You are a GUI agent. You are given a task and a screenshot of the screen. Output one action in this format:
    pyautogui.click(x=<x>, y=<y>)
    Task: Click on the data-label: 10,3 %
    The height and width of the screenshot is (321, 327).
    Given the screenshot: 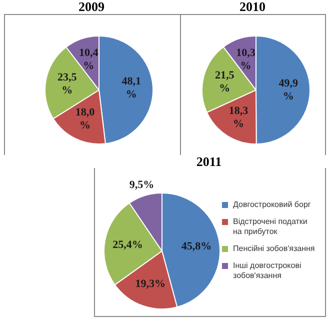 What is the action you would take?
    pyautogui.click(x=246, y=59)
    